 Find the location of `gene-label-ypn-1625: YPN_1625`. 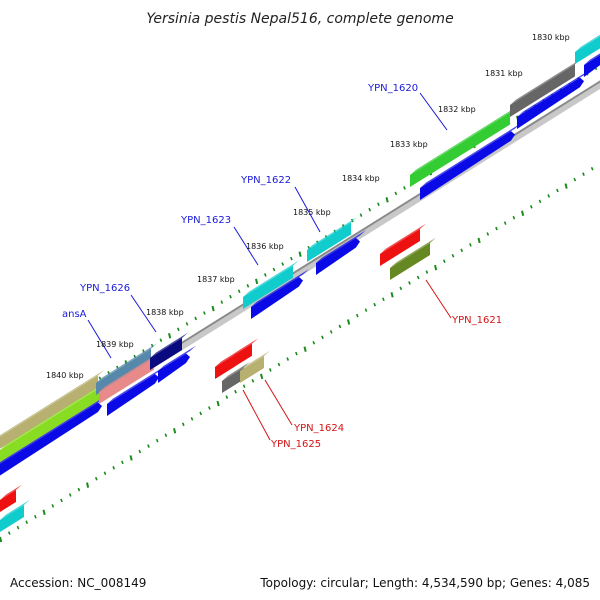

gene-label-ypn-1625: YPN_1625 is located at coordinates (295, 444).